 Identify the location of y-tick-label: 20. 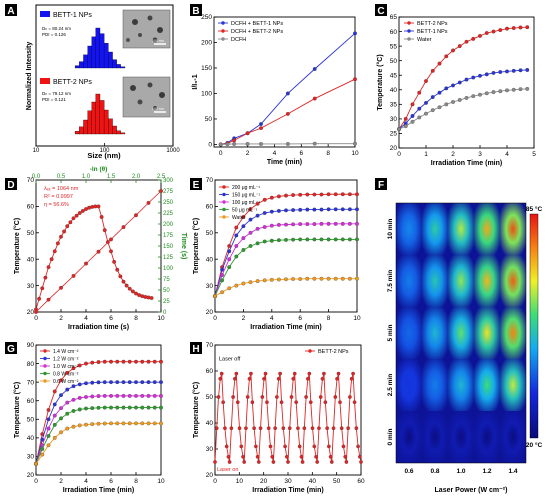
(210, 312).